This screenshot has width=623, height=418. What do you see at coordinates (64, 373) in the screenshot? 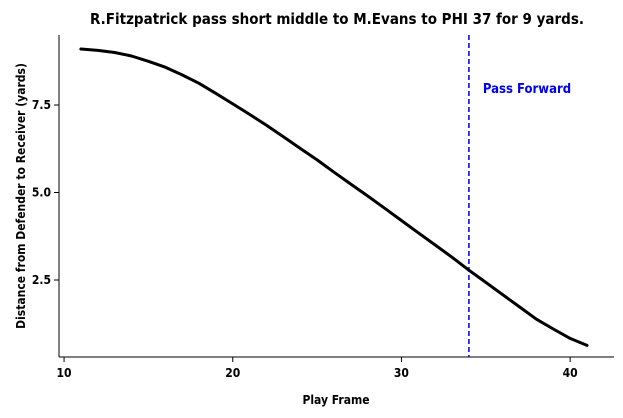
I see `x-tick-label: 10` at bounding box center [64, 373].